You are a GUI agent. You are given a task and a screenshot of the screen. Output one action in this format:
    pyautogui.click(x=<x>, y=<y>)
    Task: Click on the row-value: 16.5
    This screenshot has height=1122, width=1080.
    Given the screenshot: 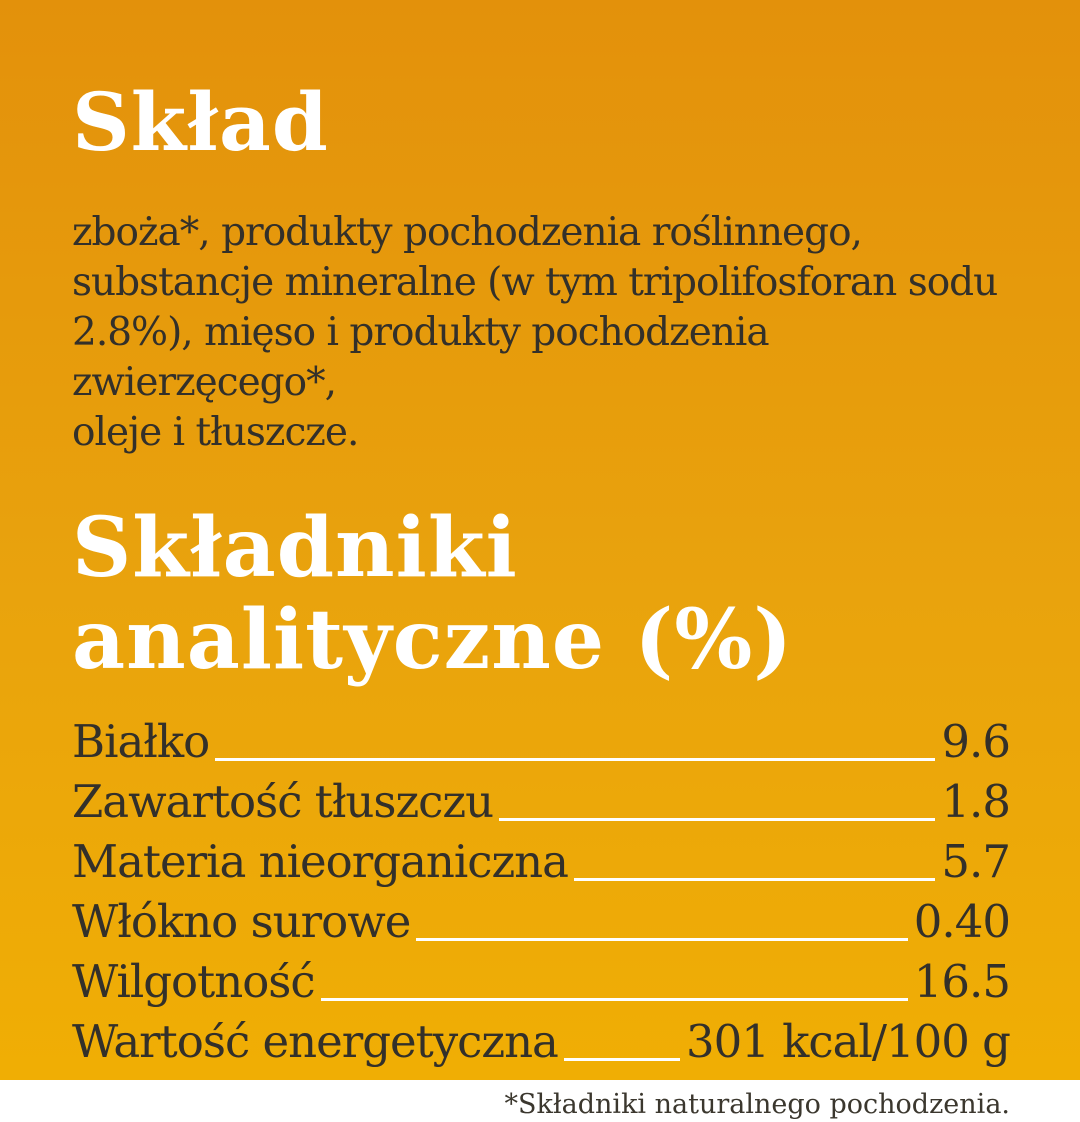 What is the action you would take?
    pyautogui.click(x=962, y=981)
    